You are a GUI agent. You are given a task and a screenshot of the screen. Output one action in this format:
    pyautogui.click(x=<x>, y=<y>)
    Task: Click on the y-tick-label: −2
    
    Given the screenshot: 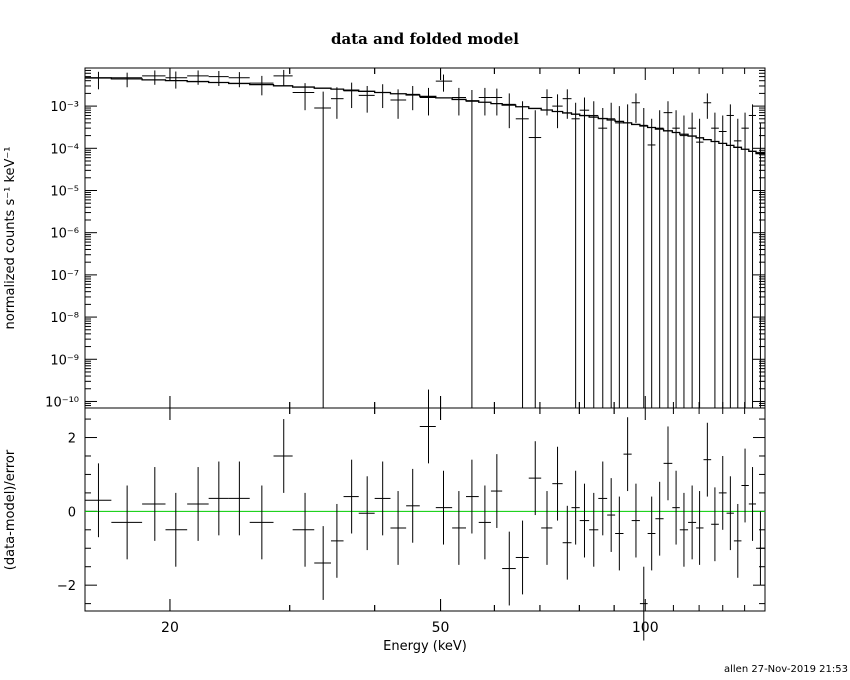 What is the action you would take?
    pyautogui.click(x=66, y=586)
    